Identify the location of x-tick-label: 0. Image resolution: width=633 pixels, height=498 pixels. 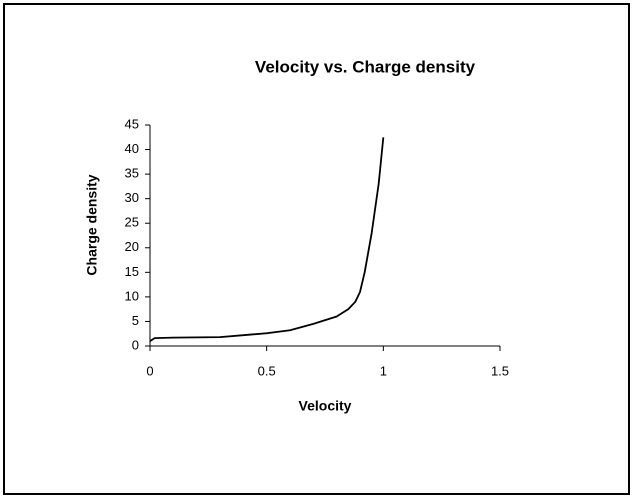
(149, 370).